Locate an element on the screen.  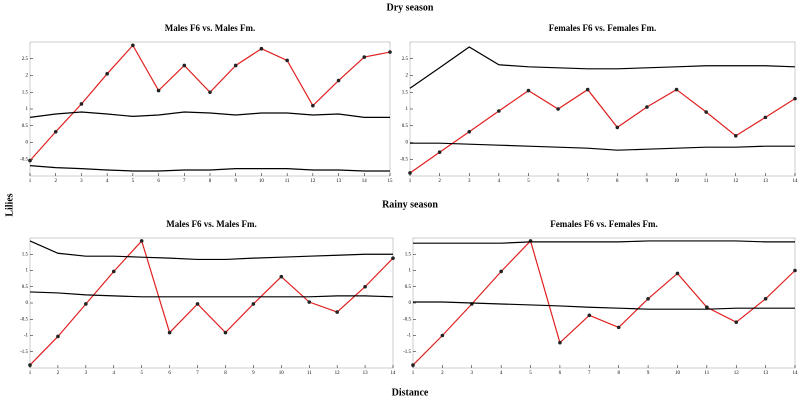
panel-title: Females F6 vs. Females Fm. is located at coordinates (602, 28).